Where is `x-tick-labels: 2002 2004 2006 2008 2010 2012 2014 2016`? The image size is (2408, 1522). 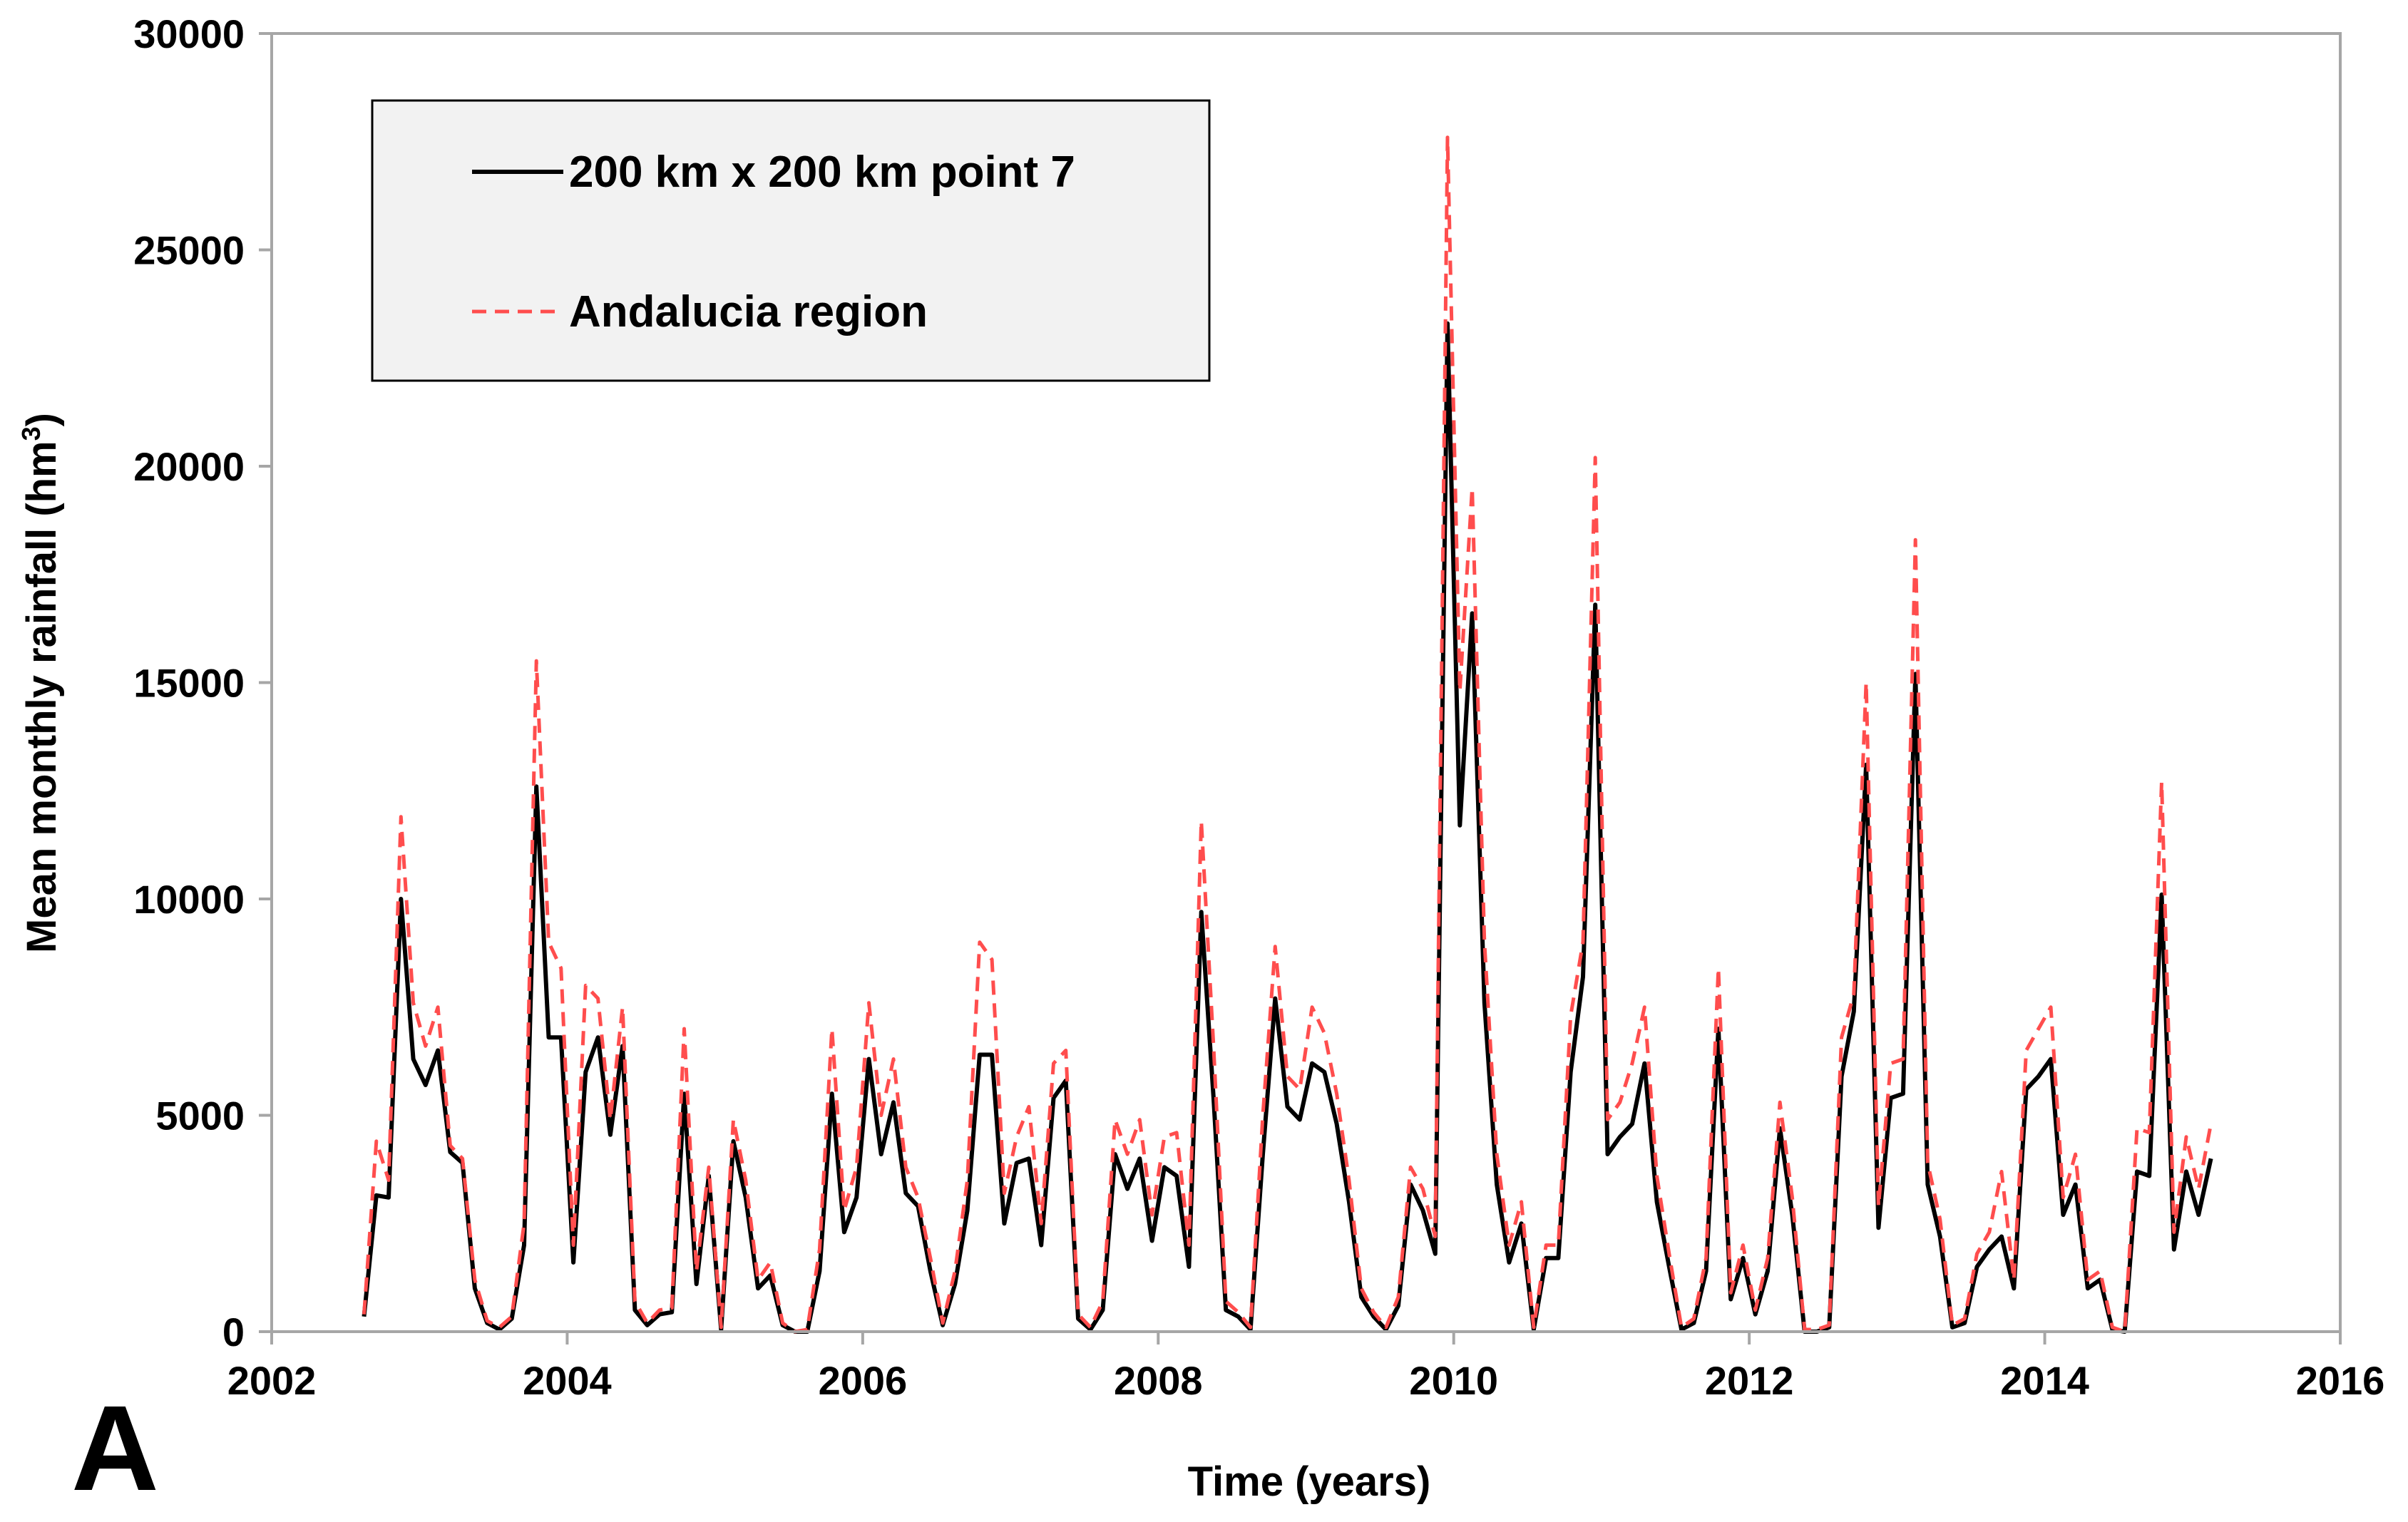 x-tick-labels: 2002 2004 2006 2008 2010 2012 2014 2016 is located at coordinates (1306, 1380).